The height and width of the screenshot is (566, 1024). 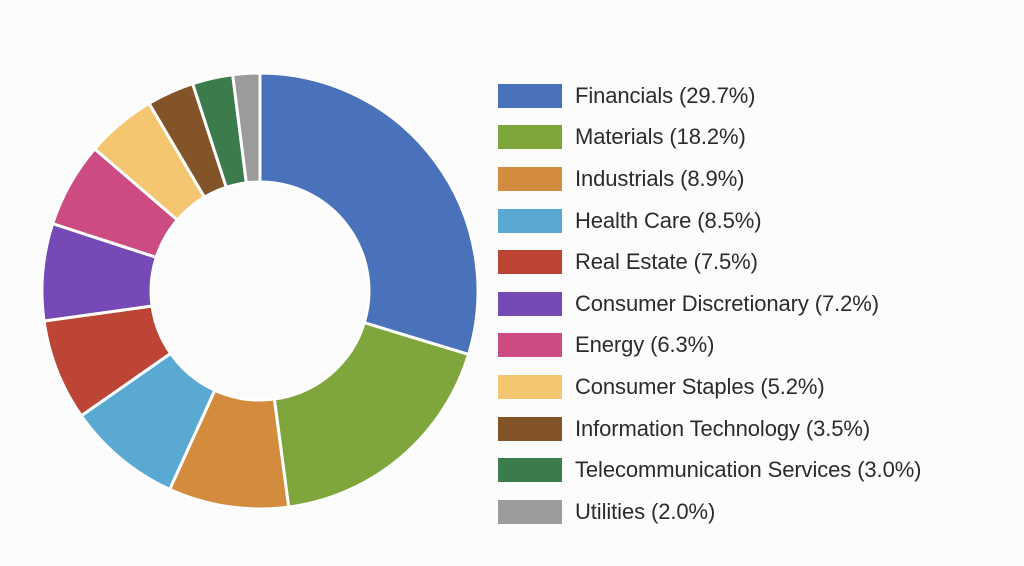 I want to click on legend-label: Utilities (2.0%), so click(x=645, y=511).